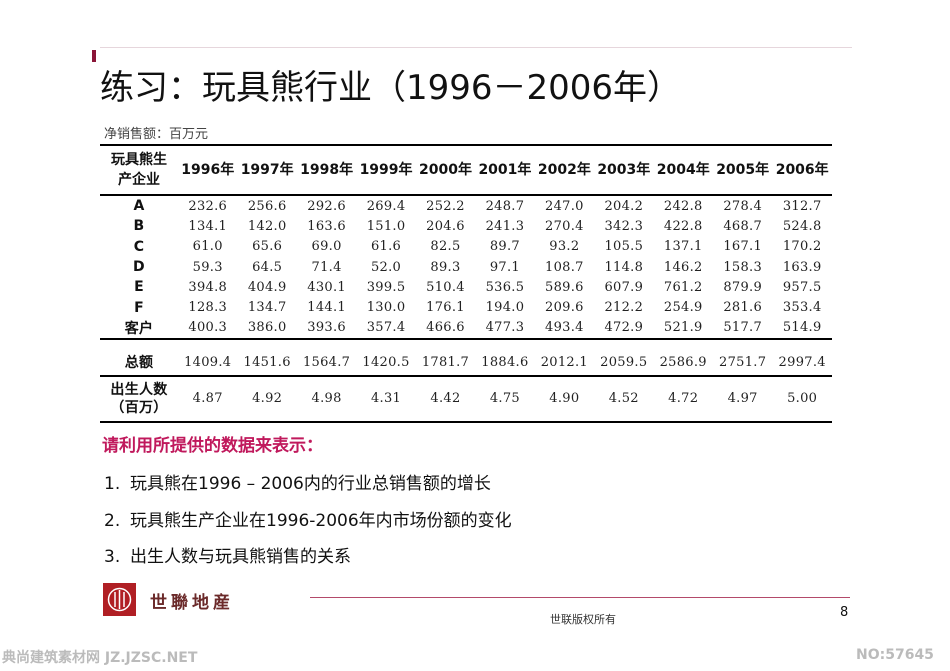 This screenshot has height=671, width=950. I want to click on watermark-left: 典尚建筑素材网 JZ.JZSC.NET, so click(100, 658).